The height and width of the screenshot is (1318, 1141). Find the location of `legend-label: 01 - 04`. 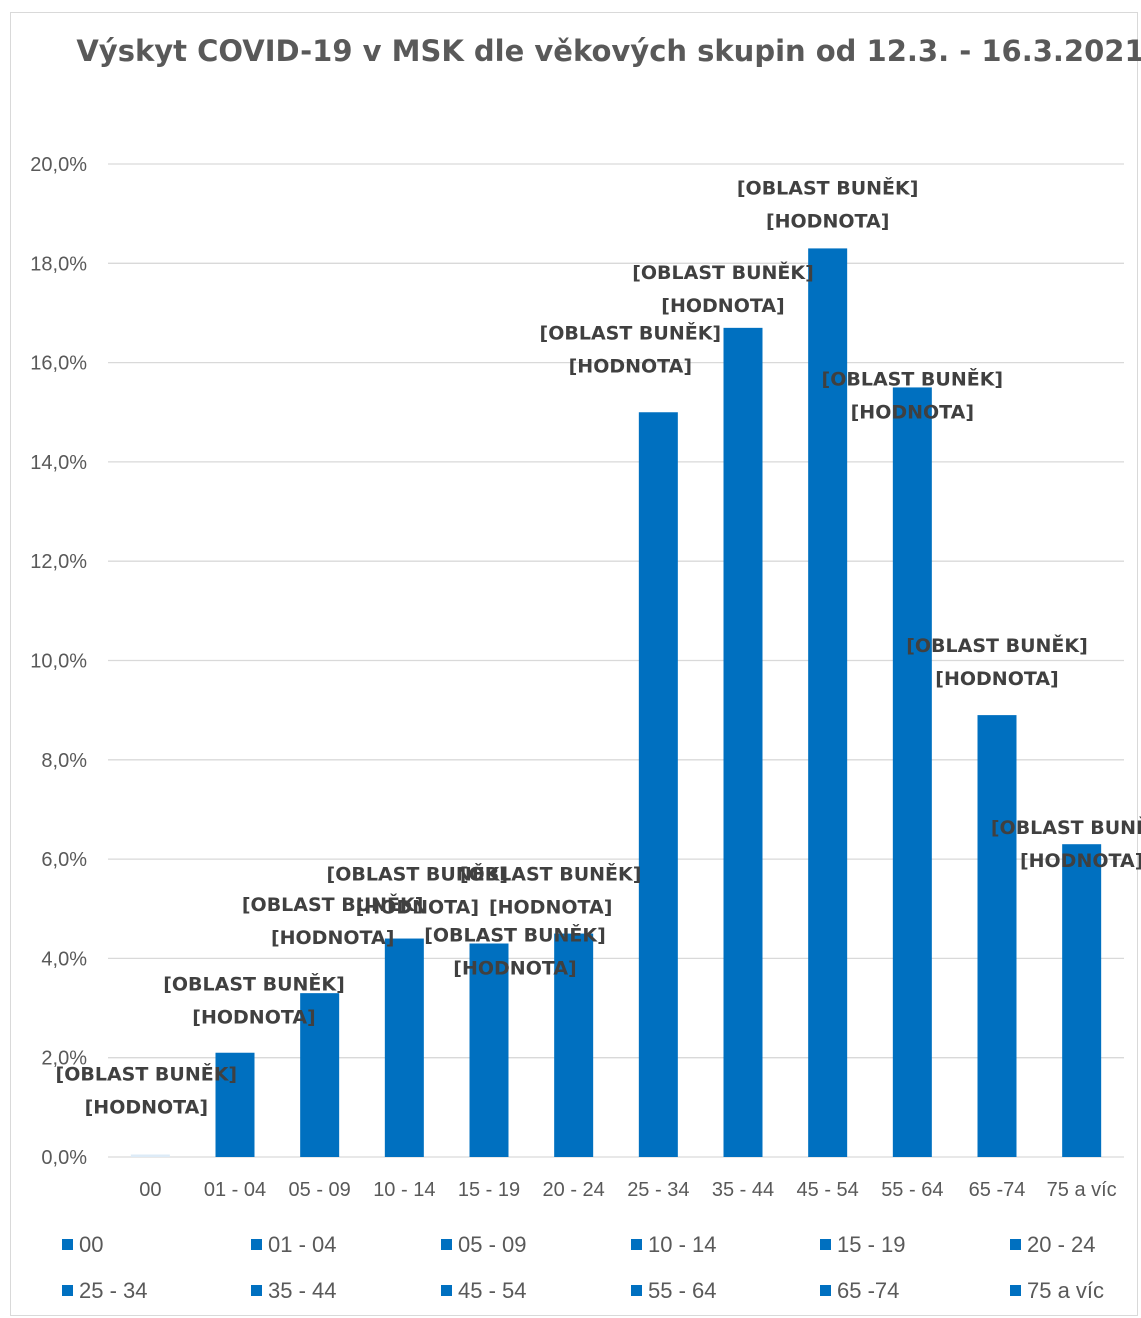

legend-label: 01 - 04 is located at coordinates (302, 1244).